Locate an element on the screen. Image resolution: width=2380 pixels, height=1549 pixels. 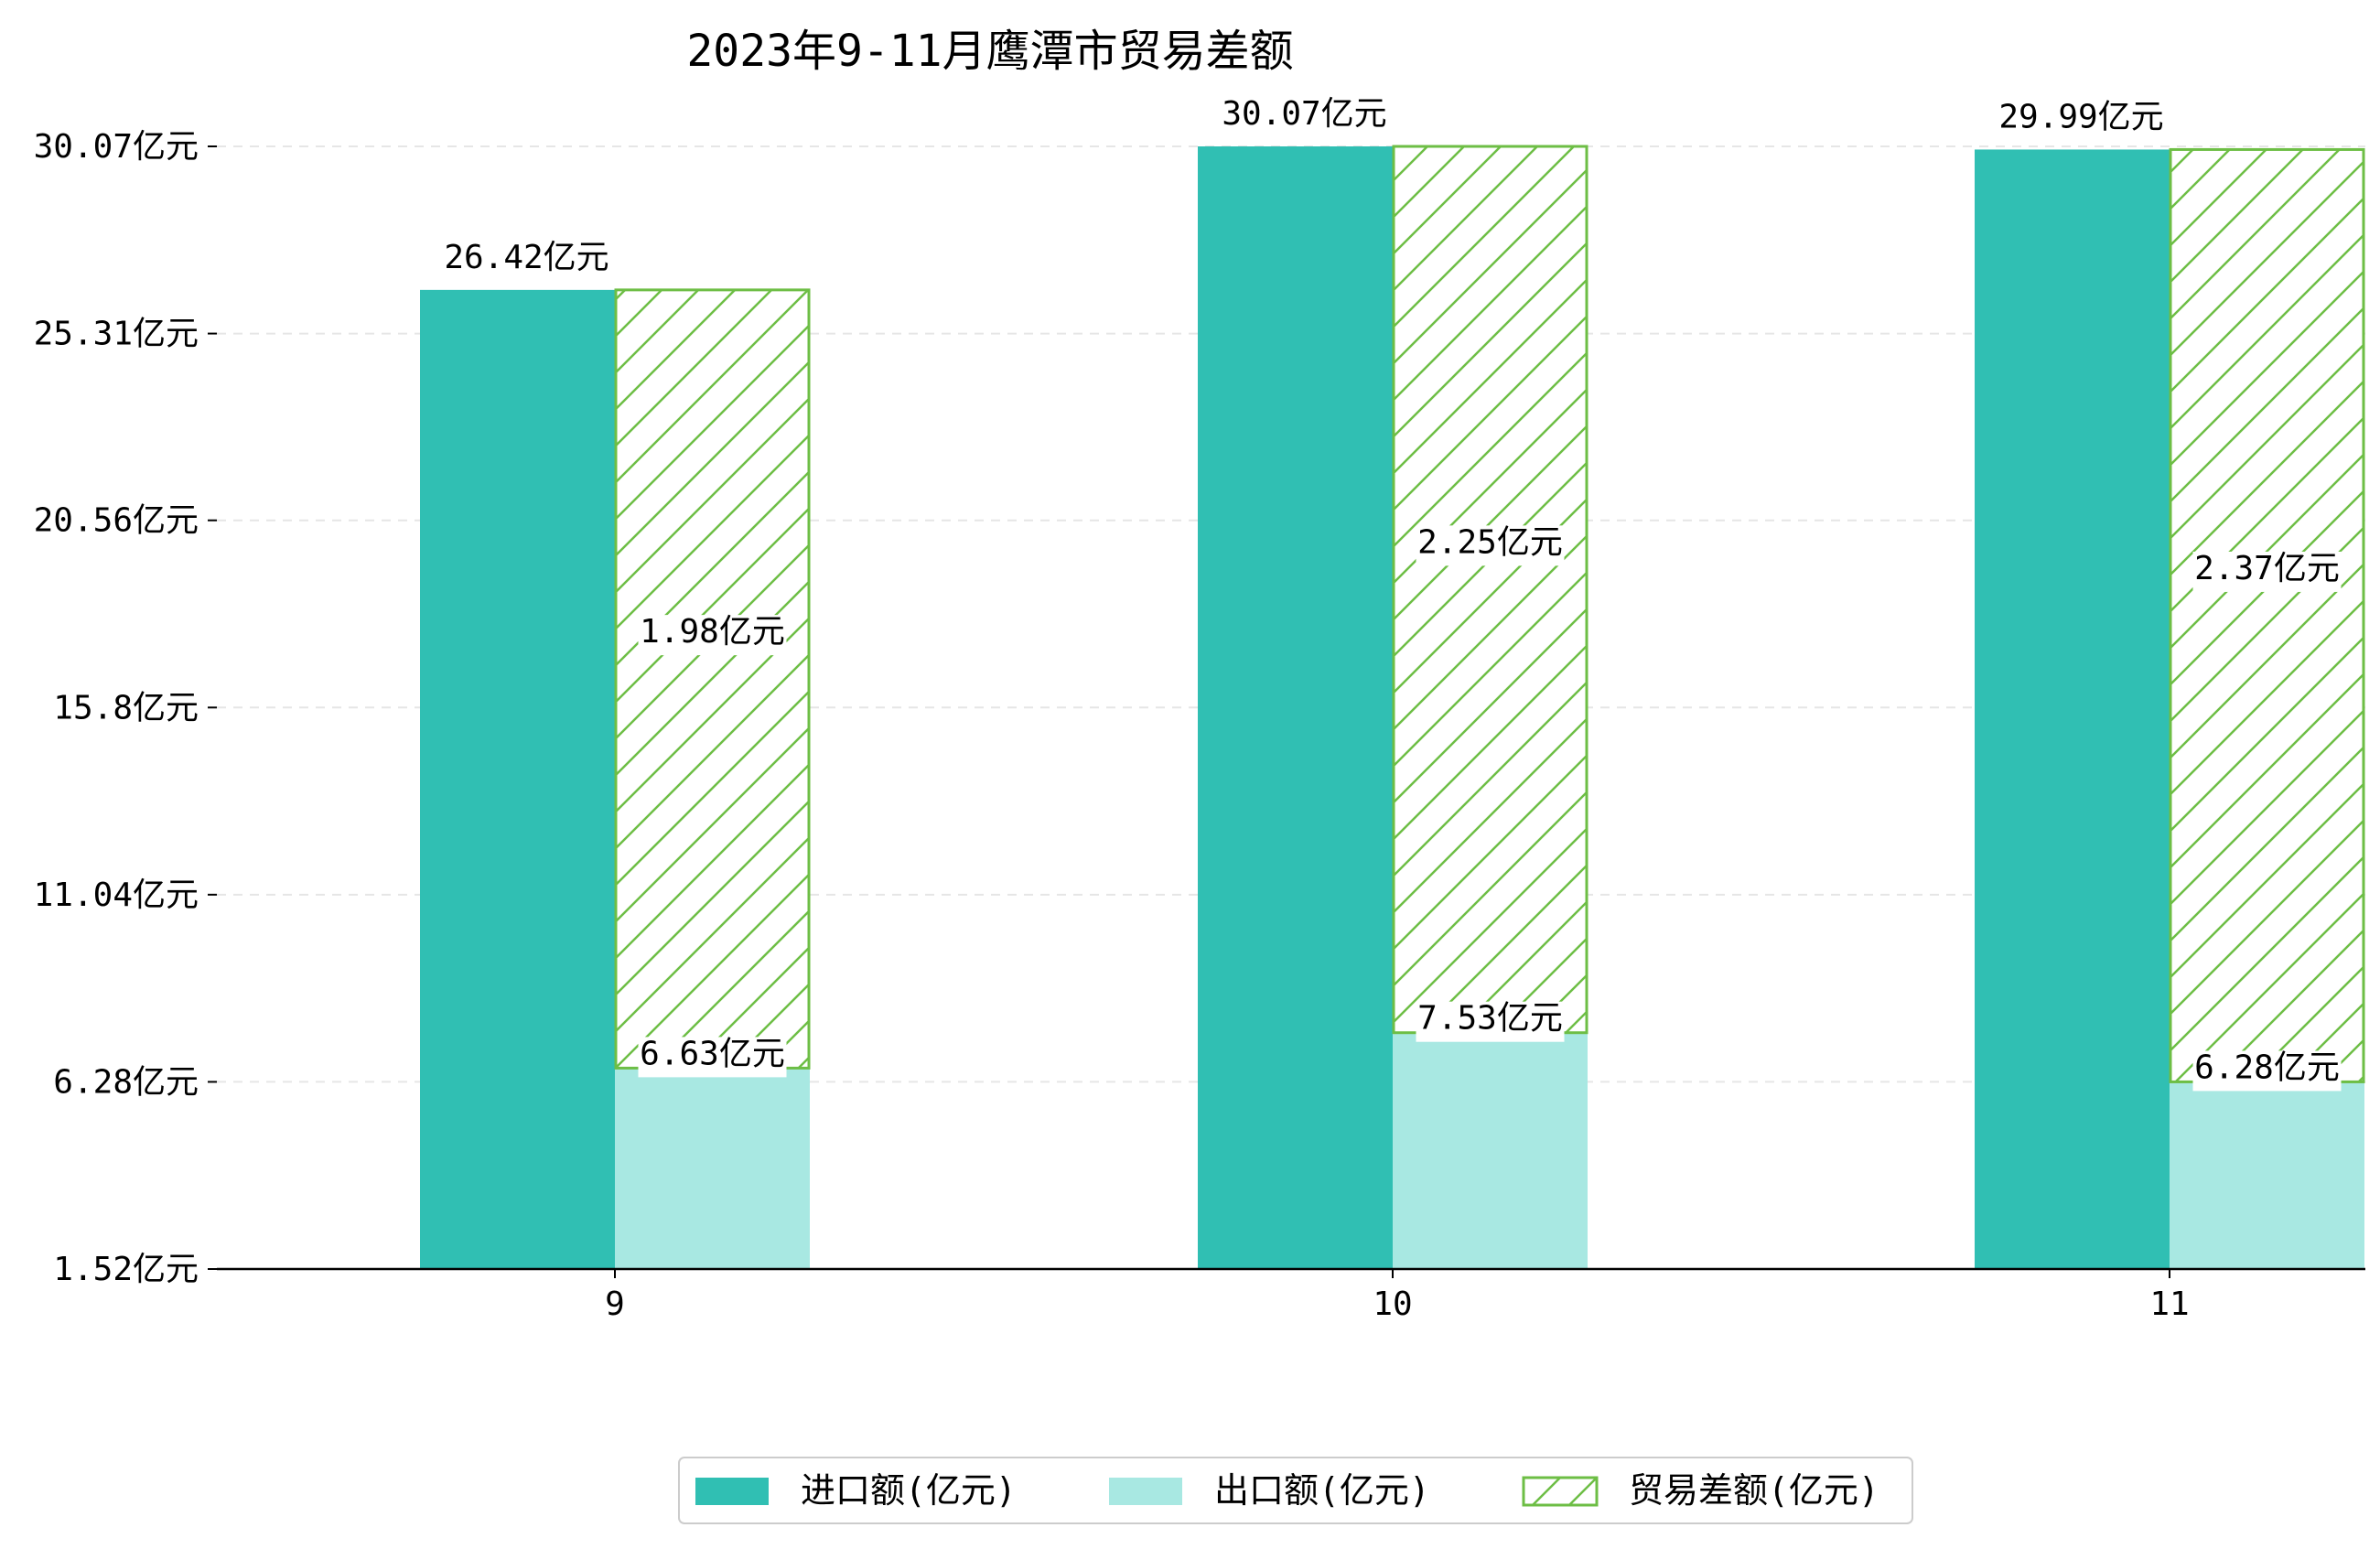
legend-box is located at coordinates (1295, 1490).